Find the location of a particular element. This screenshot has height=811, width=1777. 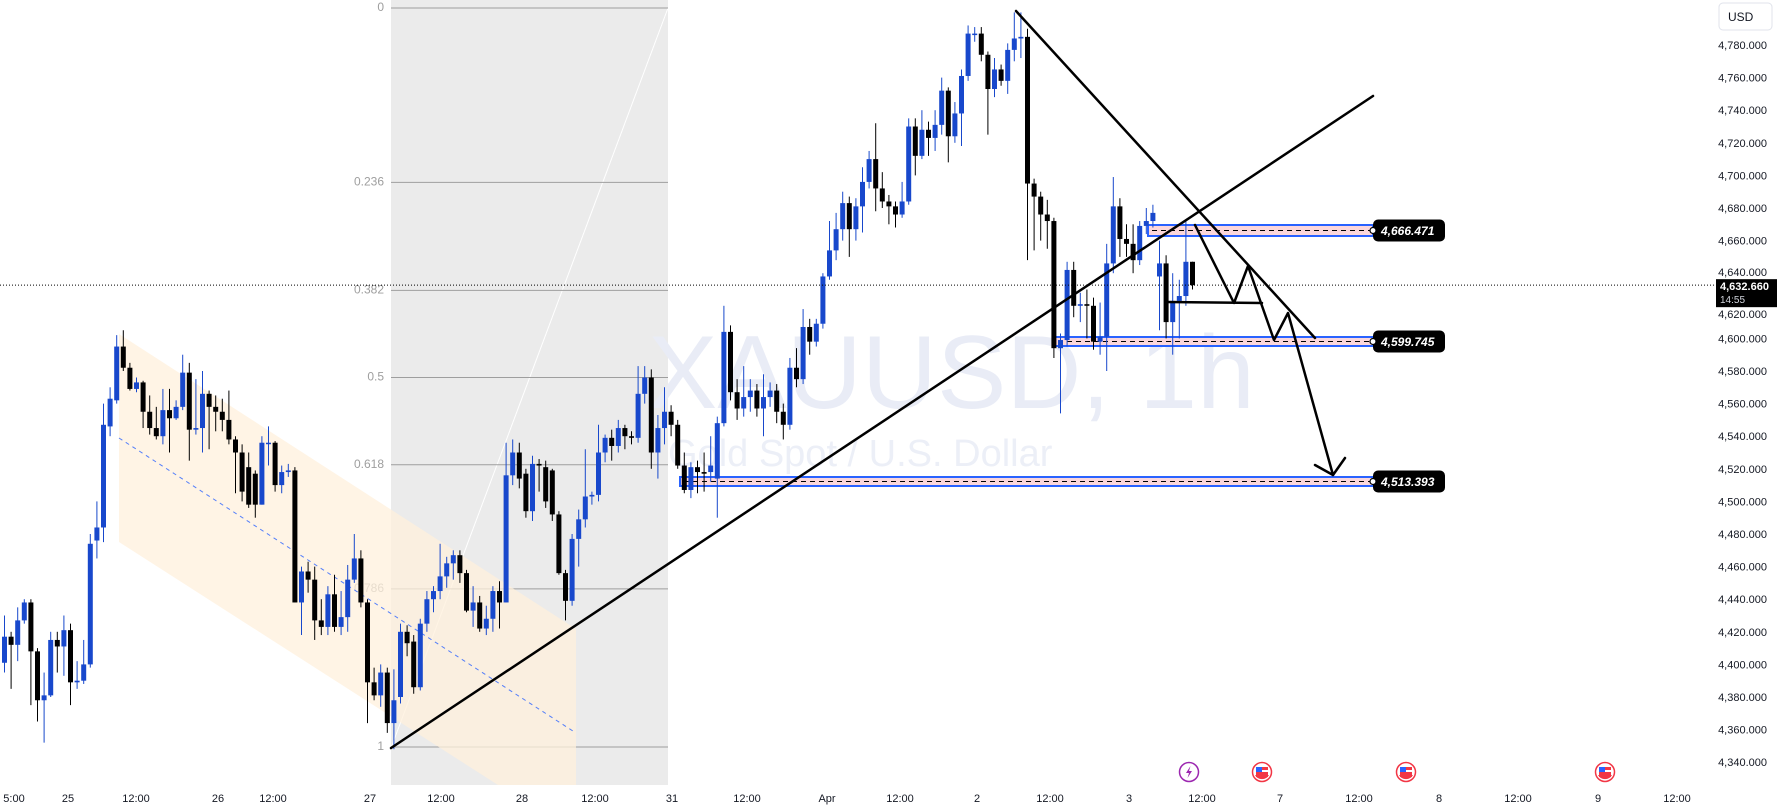

time-tick-label: 12:00 is located at coordinates (900, 799).